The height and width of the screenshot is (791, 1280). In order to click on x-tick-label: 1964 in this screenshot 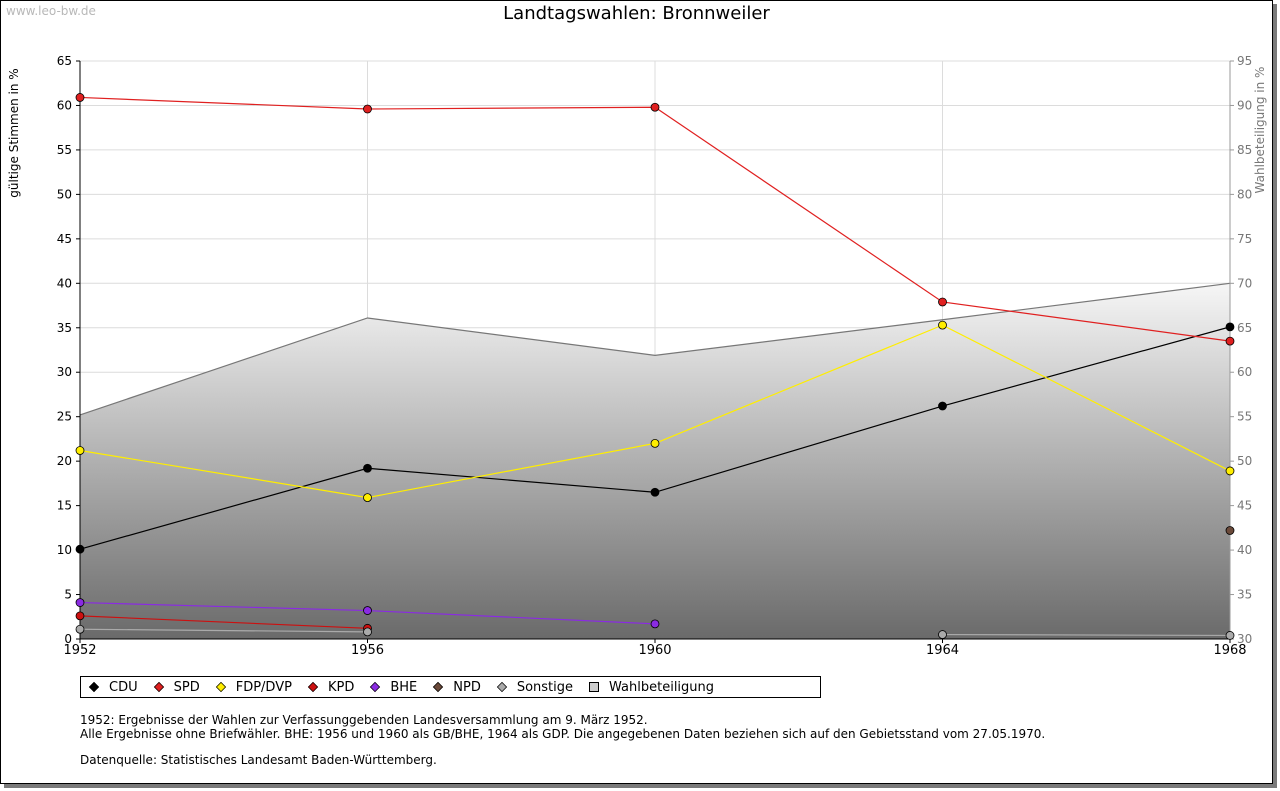, I will do `click(942, 650)`.